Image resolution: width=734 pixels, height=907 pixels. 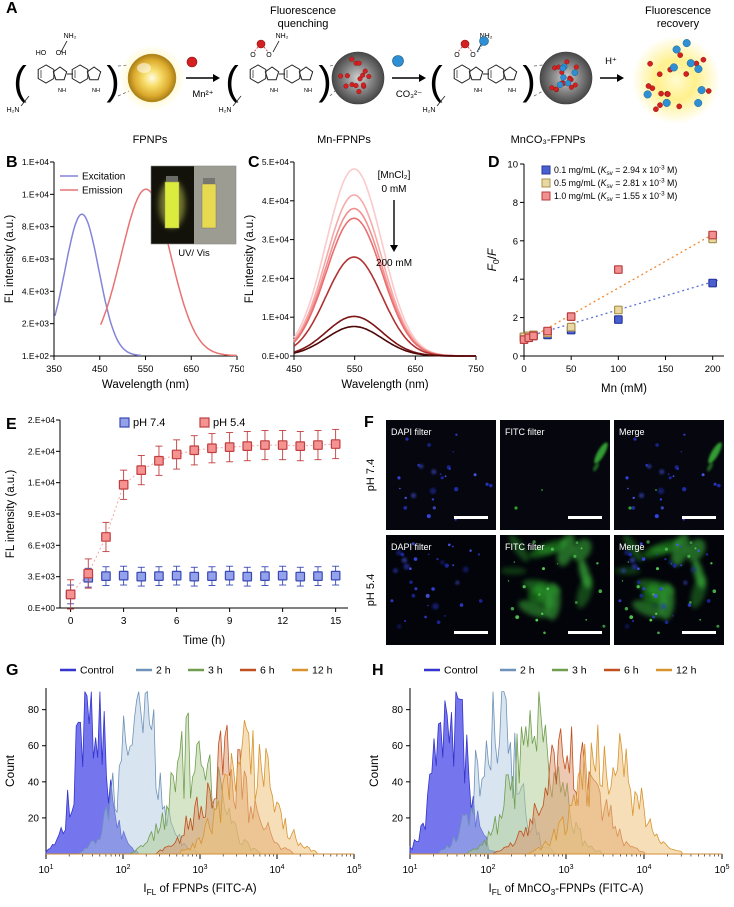 What do you see at coordinates (225, 110) in the screenshot?
I see `svg-text: H₂N` at bounding box center [225, 110].